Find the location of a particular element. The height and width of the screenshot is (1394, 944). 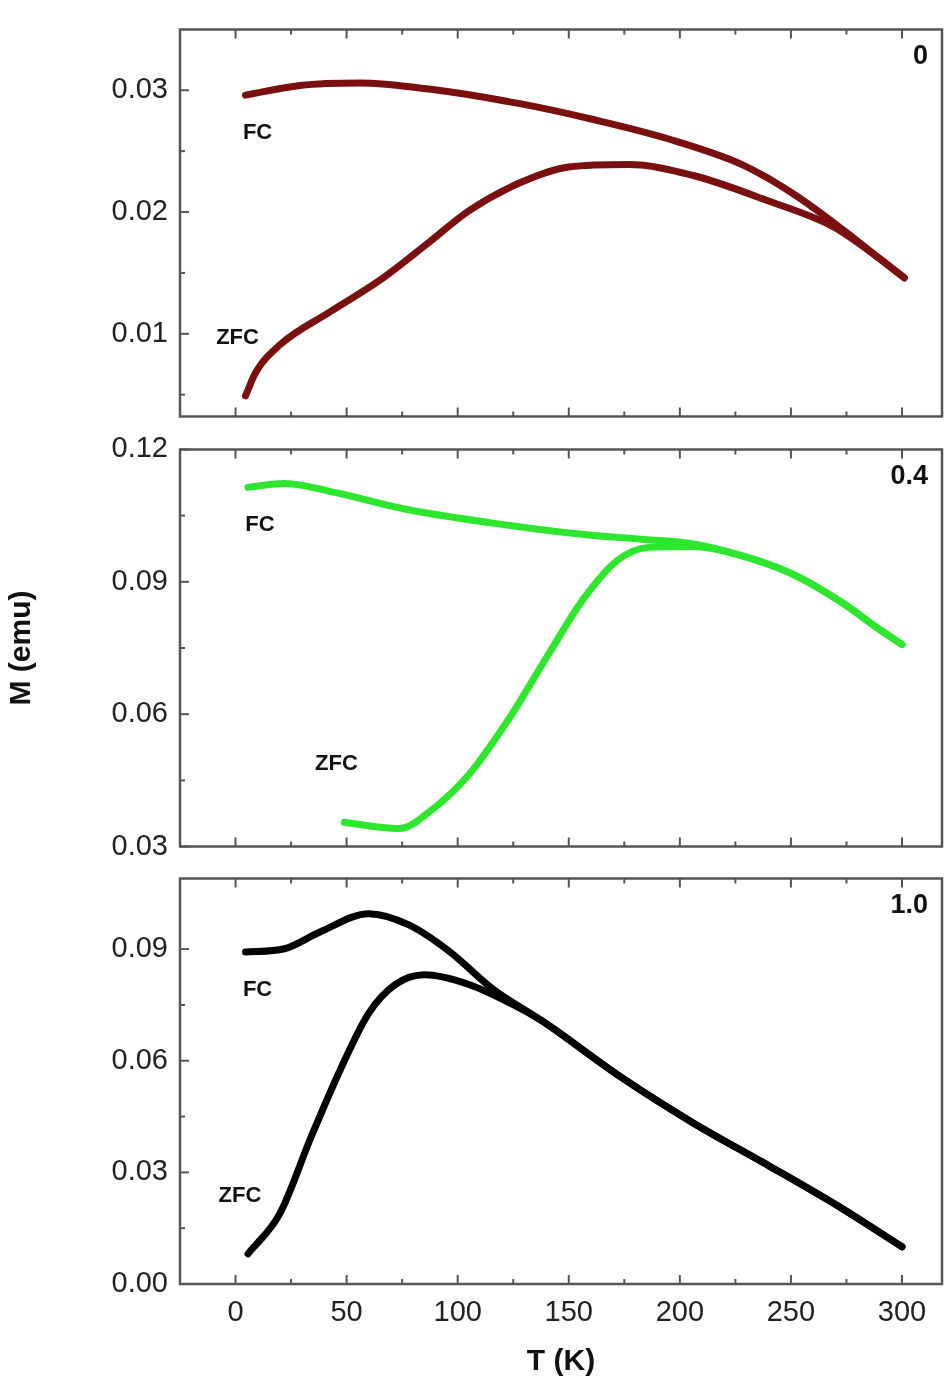

y-axis-title: M (emu) is located at coordinates (20, 648).